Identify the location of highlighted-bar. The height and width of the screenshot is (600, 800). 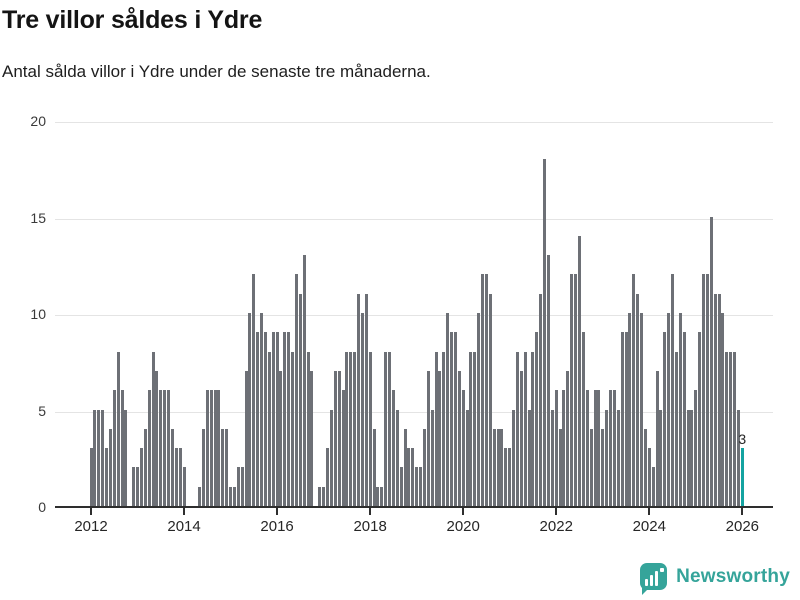
(742, 477).